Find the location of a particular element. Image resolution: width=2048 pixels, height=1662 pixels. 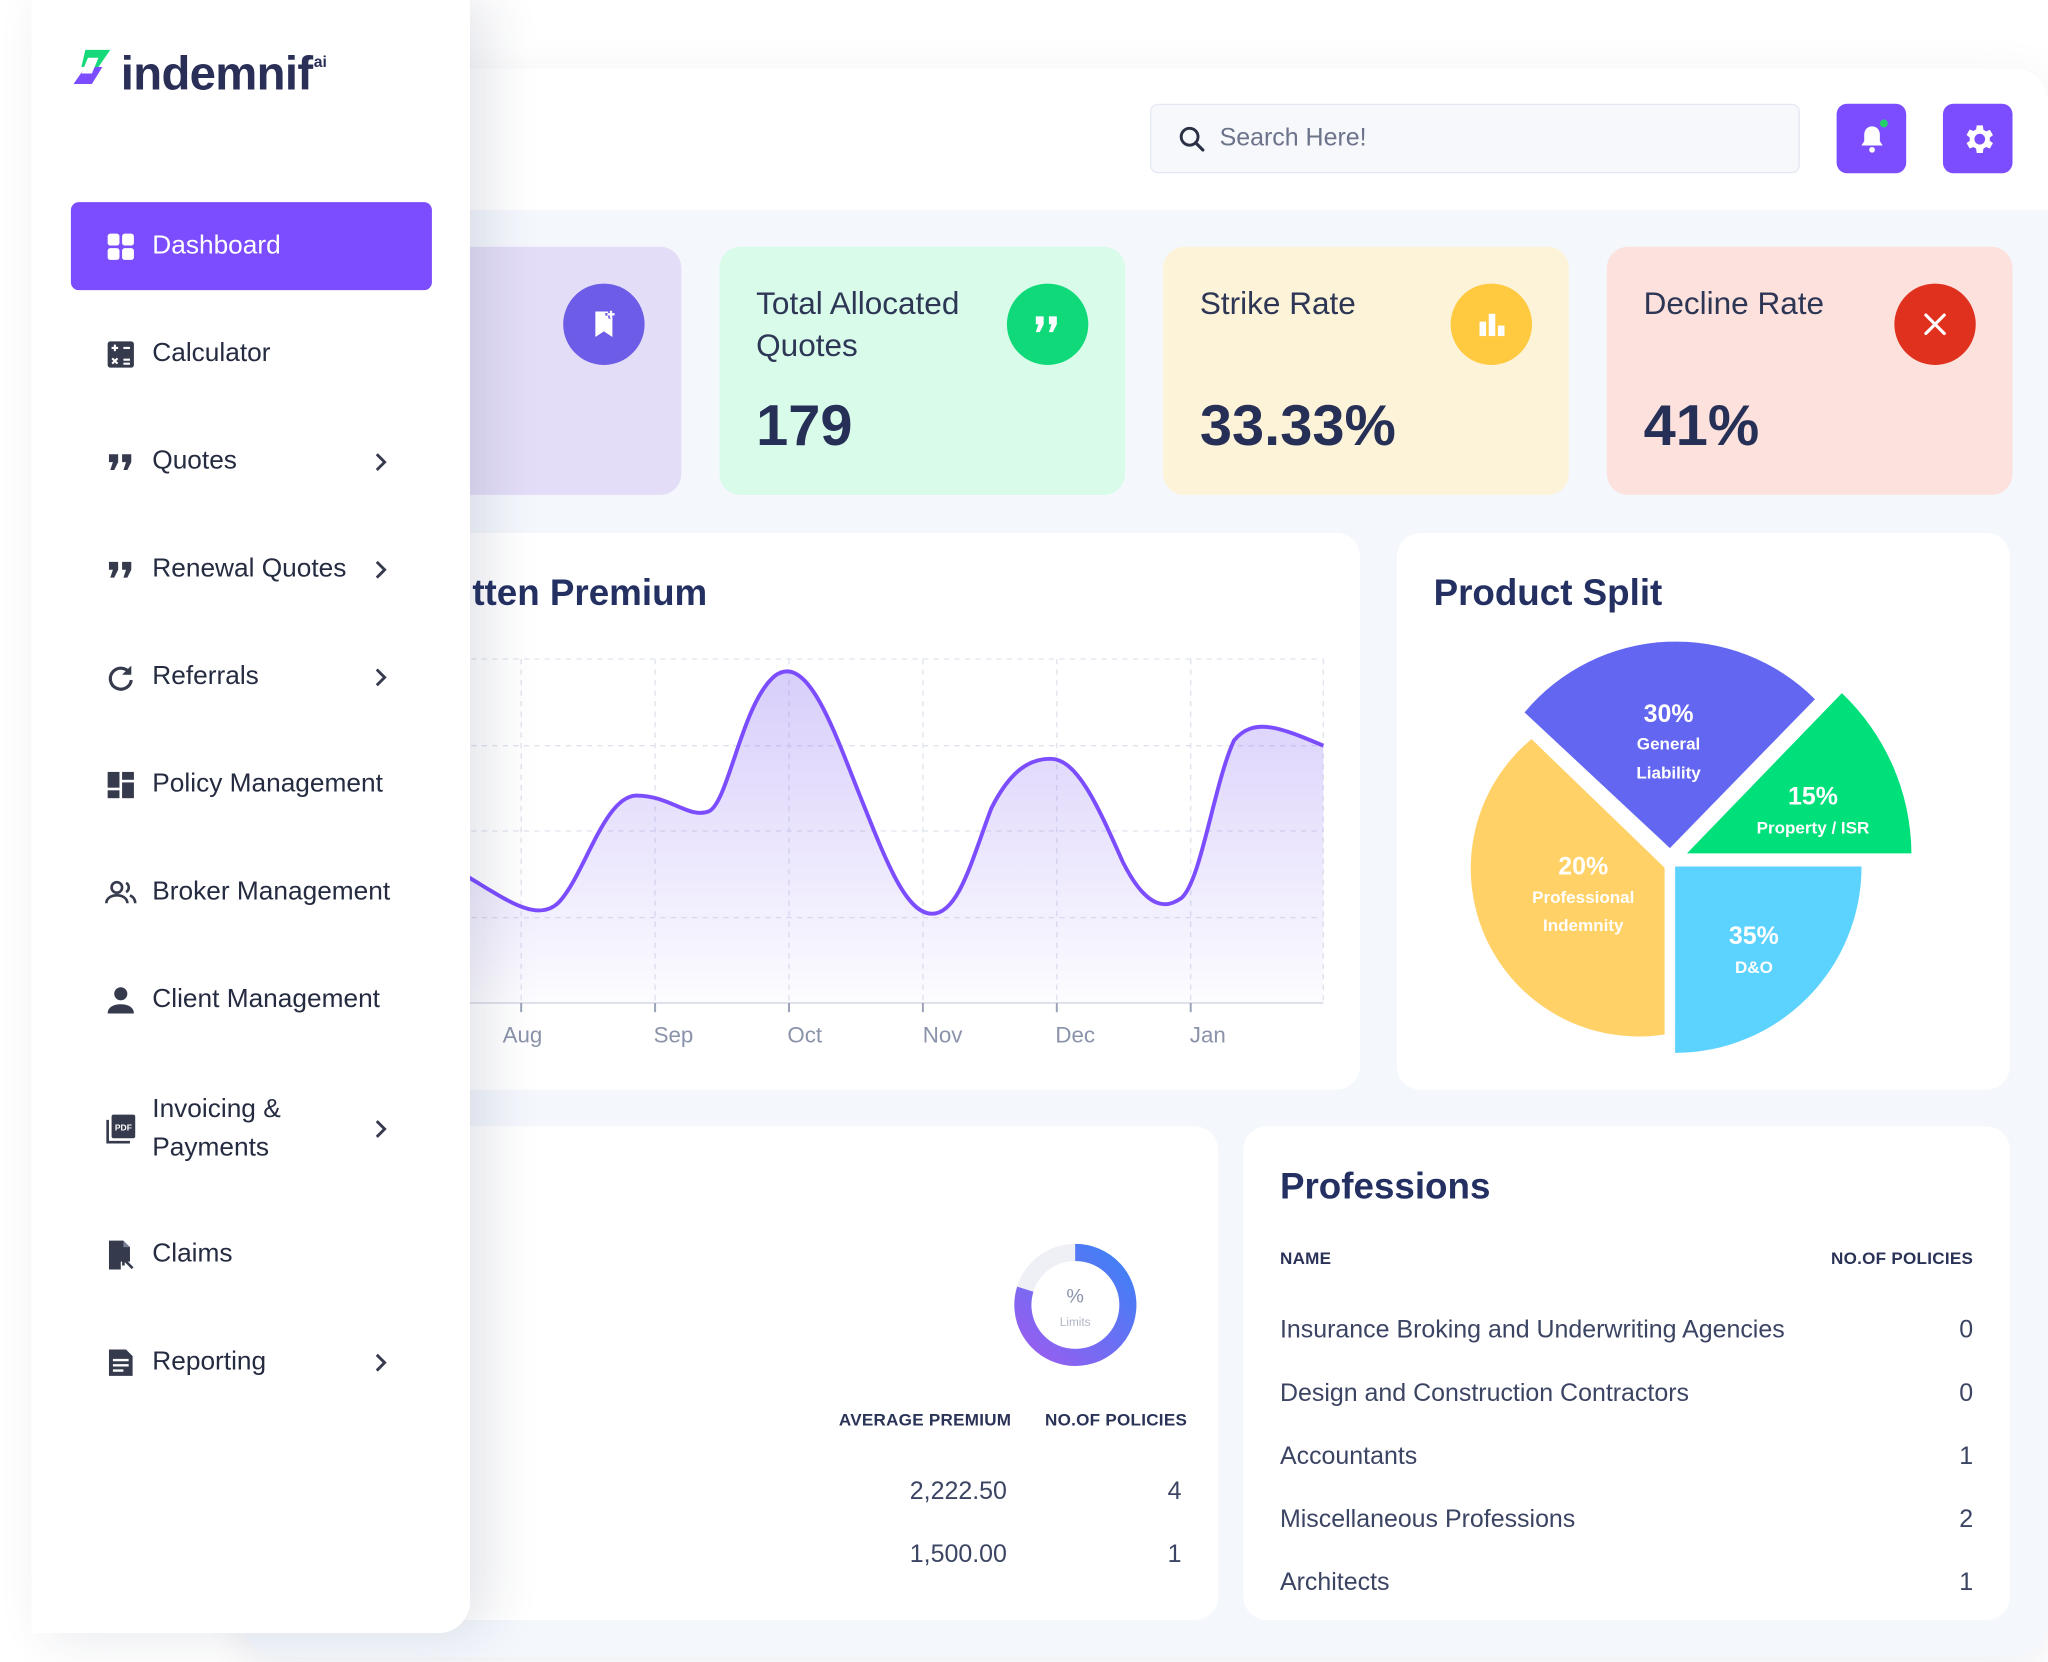

x-label-sep: Sep is located at coordinates (674, 1034).